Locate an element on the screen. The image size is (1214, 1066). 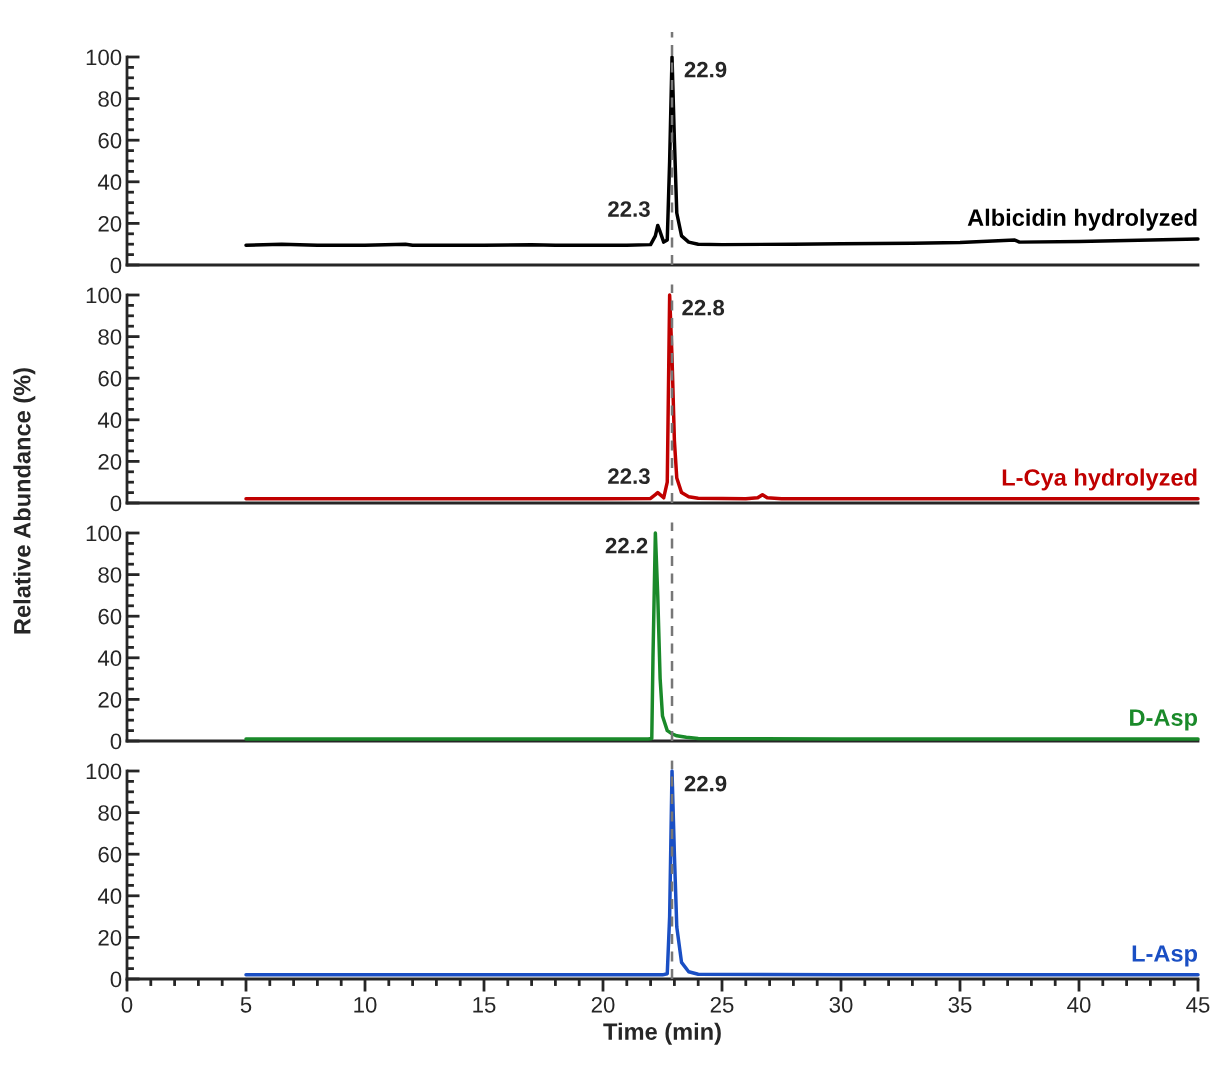
x-tick-label: 40 is located at coordinates (1079, 1004).